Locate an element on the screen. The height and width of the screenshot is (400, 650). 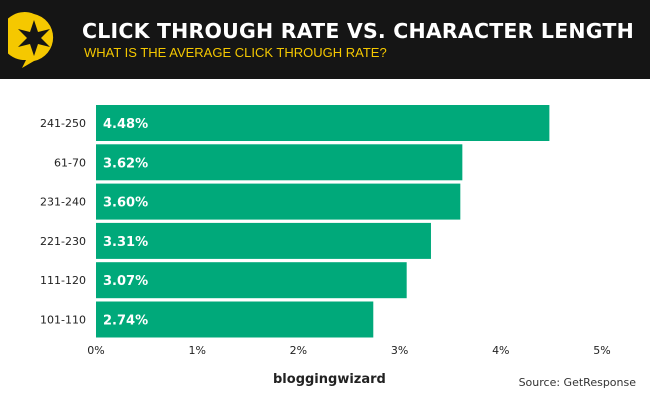
category-label: 231-240 is located at coordinates (63, 202).